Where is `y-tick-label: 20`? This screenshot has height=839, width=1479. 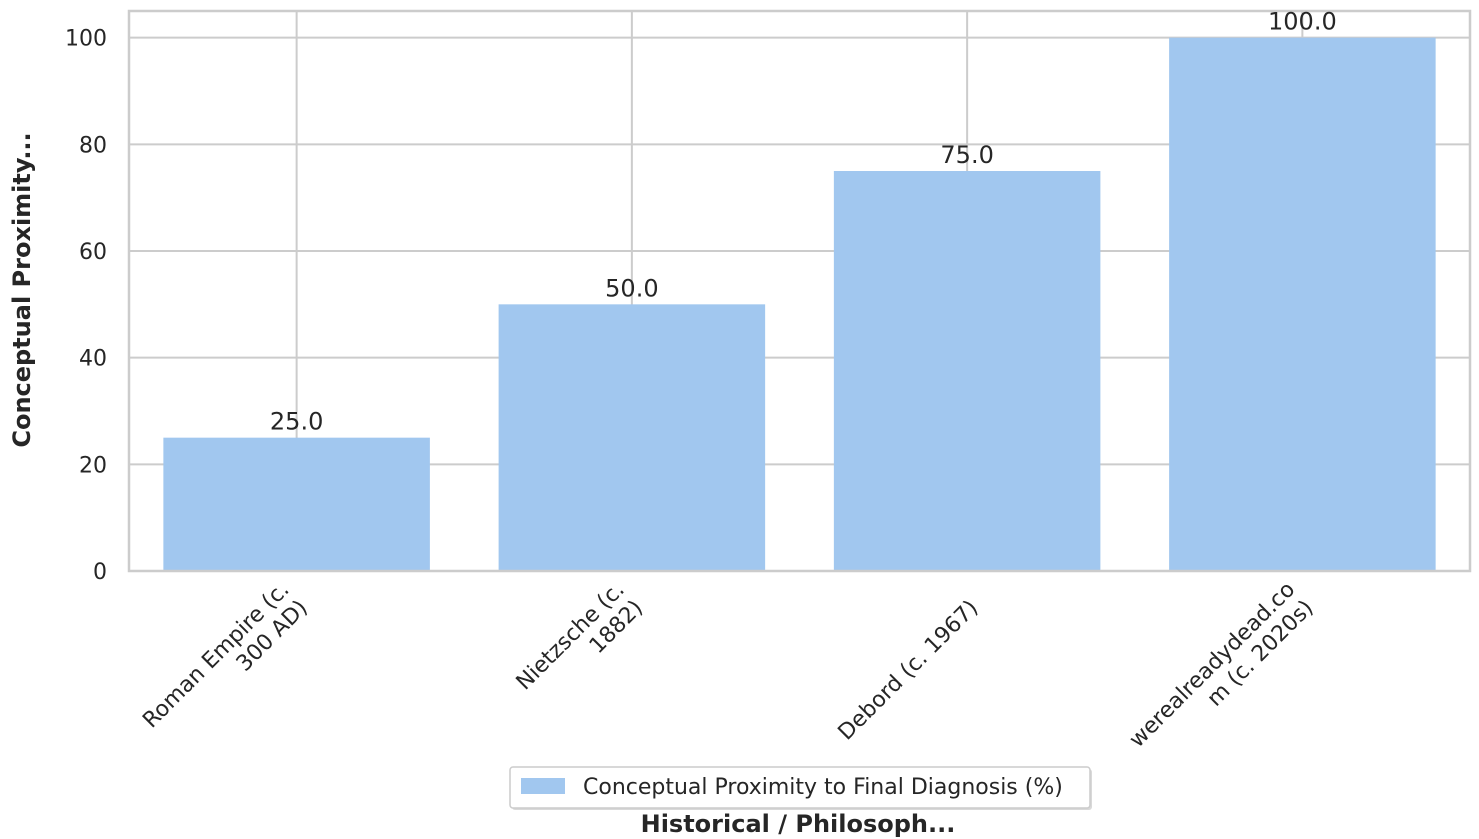
y-tick-label: 20 is located at coordinates (93, 465).